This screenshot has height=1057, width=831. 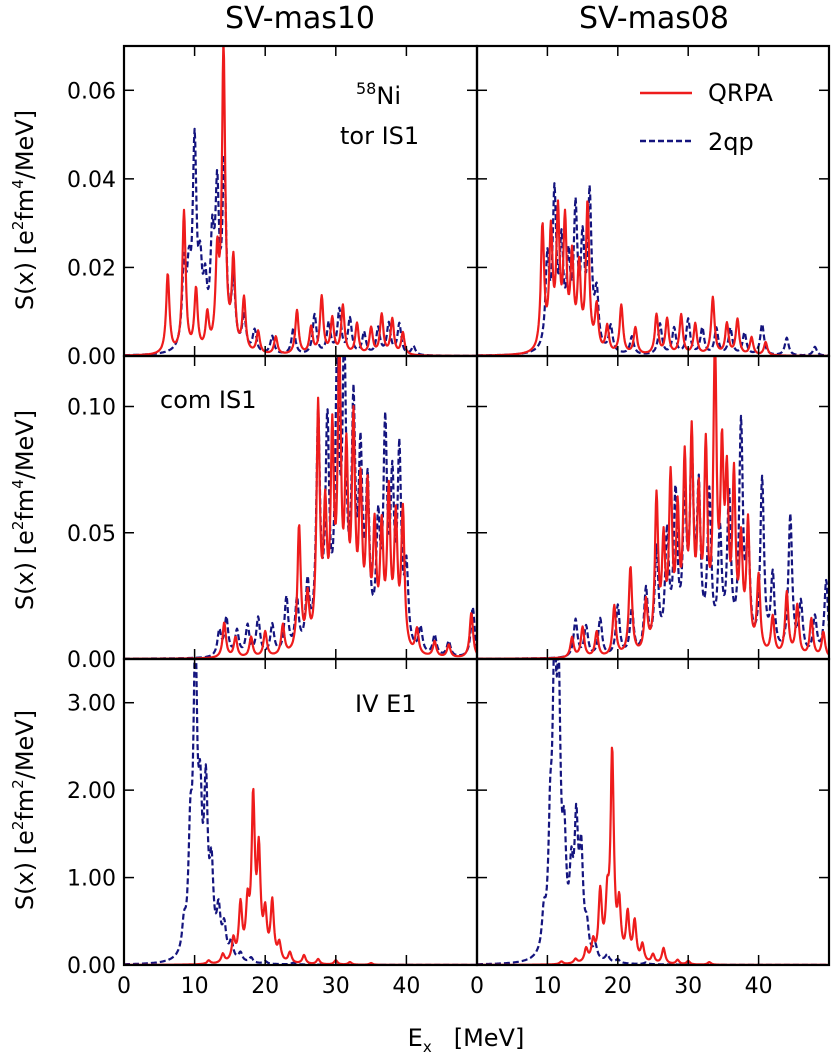 What do you see at coordinates (91, 791) in the screenshot?
I see `y-tick-label: 2.00` at bounding box center [91, 791].